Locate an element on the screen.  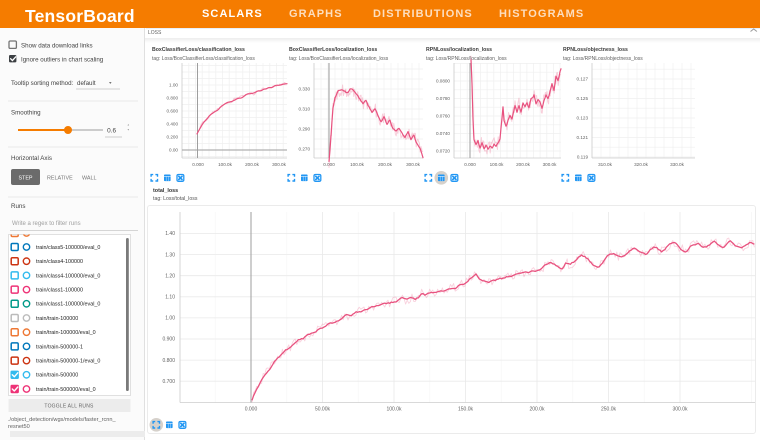
svg-text: 0.6 is located at coordinates (111, 131).